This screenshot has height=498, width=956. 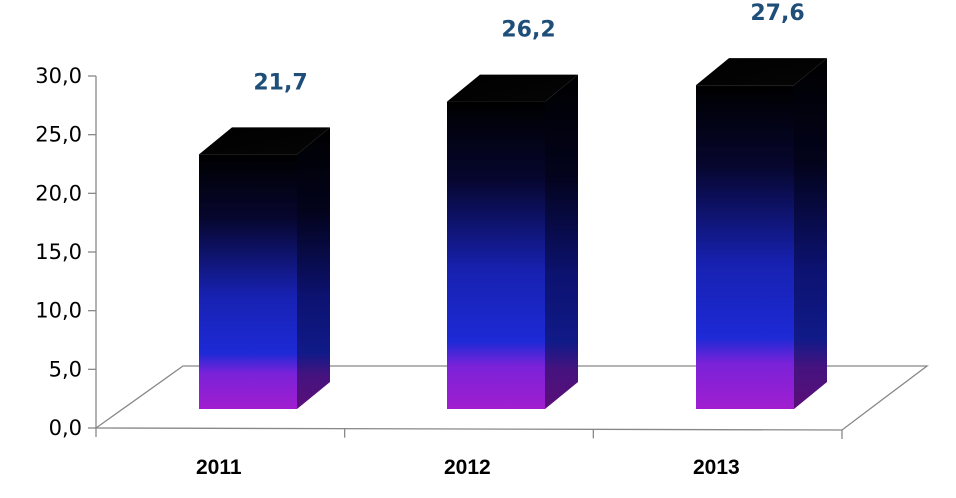 What do you see at coordinates (58, 252) in the screenshot?
I see `y-tick-label: 15,0` at bounding box center [58, 252].